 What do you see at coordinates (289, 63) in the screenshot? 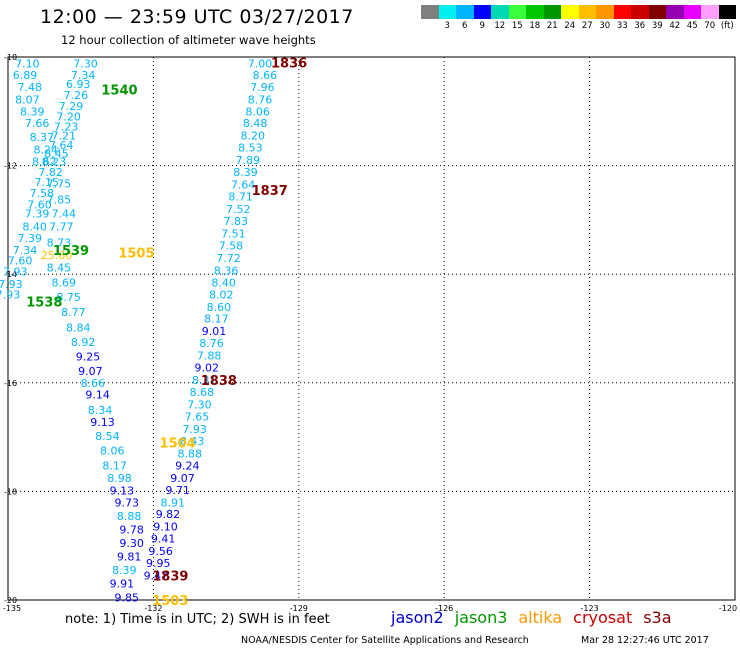
I see `pass-time-label: 1836` at bounding box center [289, 63].